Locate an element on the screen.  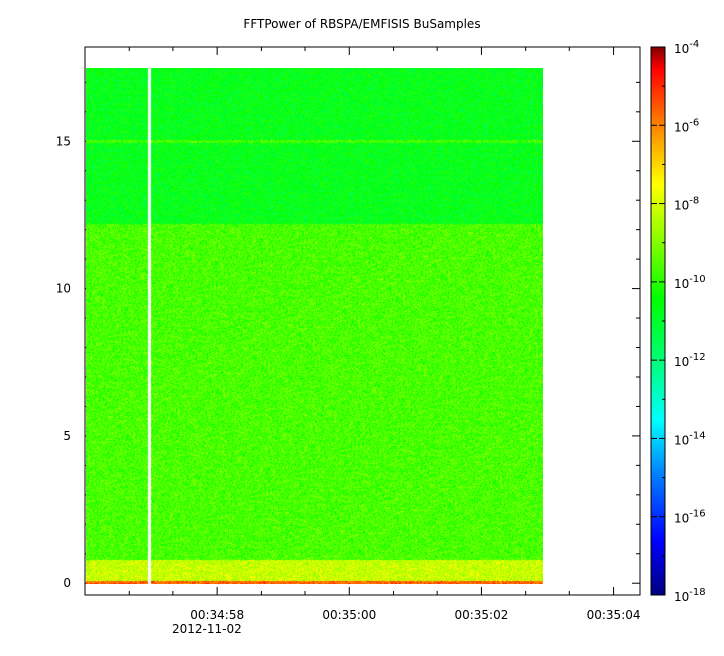
colorbar-tick-label: 10⁻¹⁰ is located at coordinates (690, 282).